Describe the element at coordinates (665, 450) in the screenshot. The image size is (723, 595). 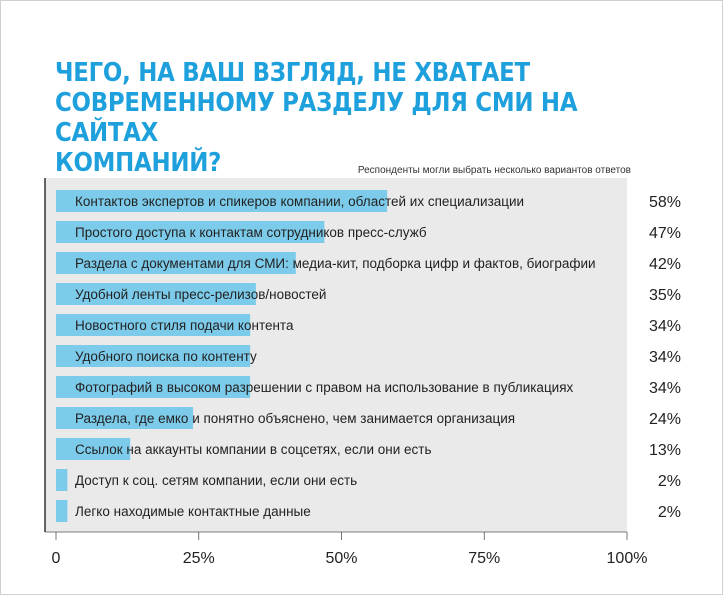
I see `bar-value-label: 13%` at that location.